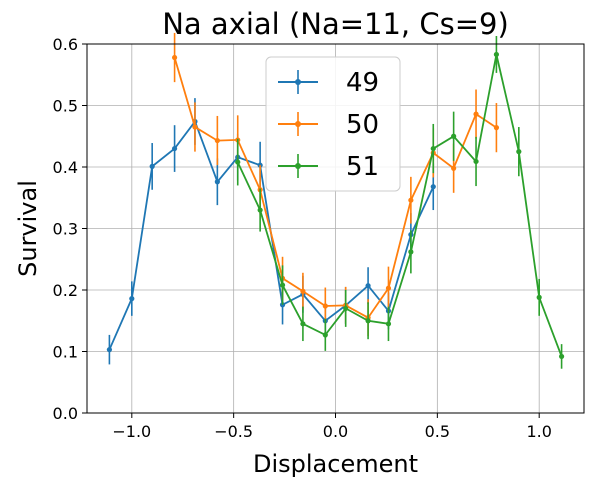 This screenshot has height=487, width=596. Describe the element at coordinates (65, 167) in the screenshot. I see `y-tick-label: 0.4` at that location.